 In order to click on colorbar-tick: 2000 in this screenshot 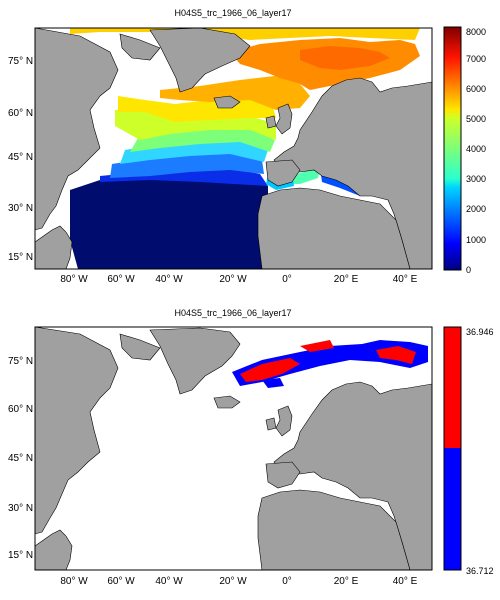, I will do `click(476, 209)`.